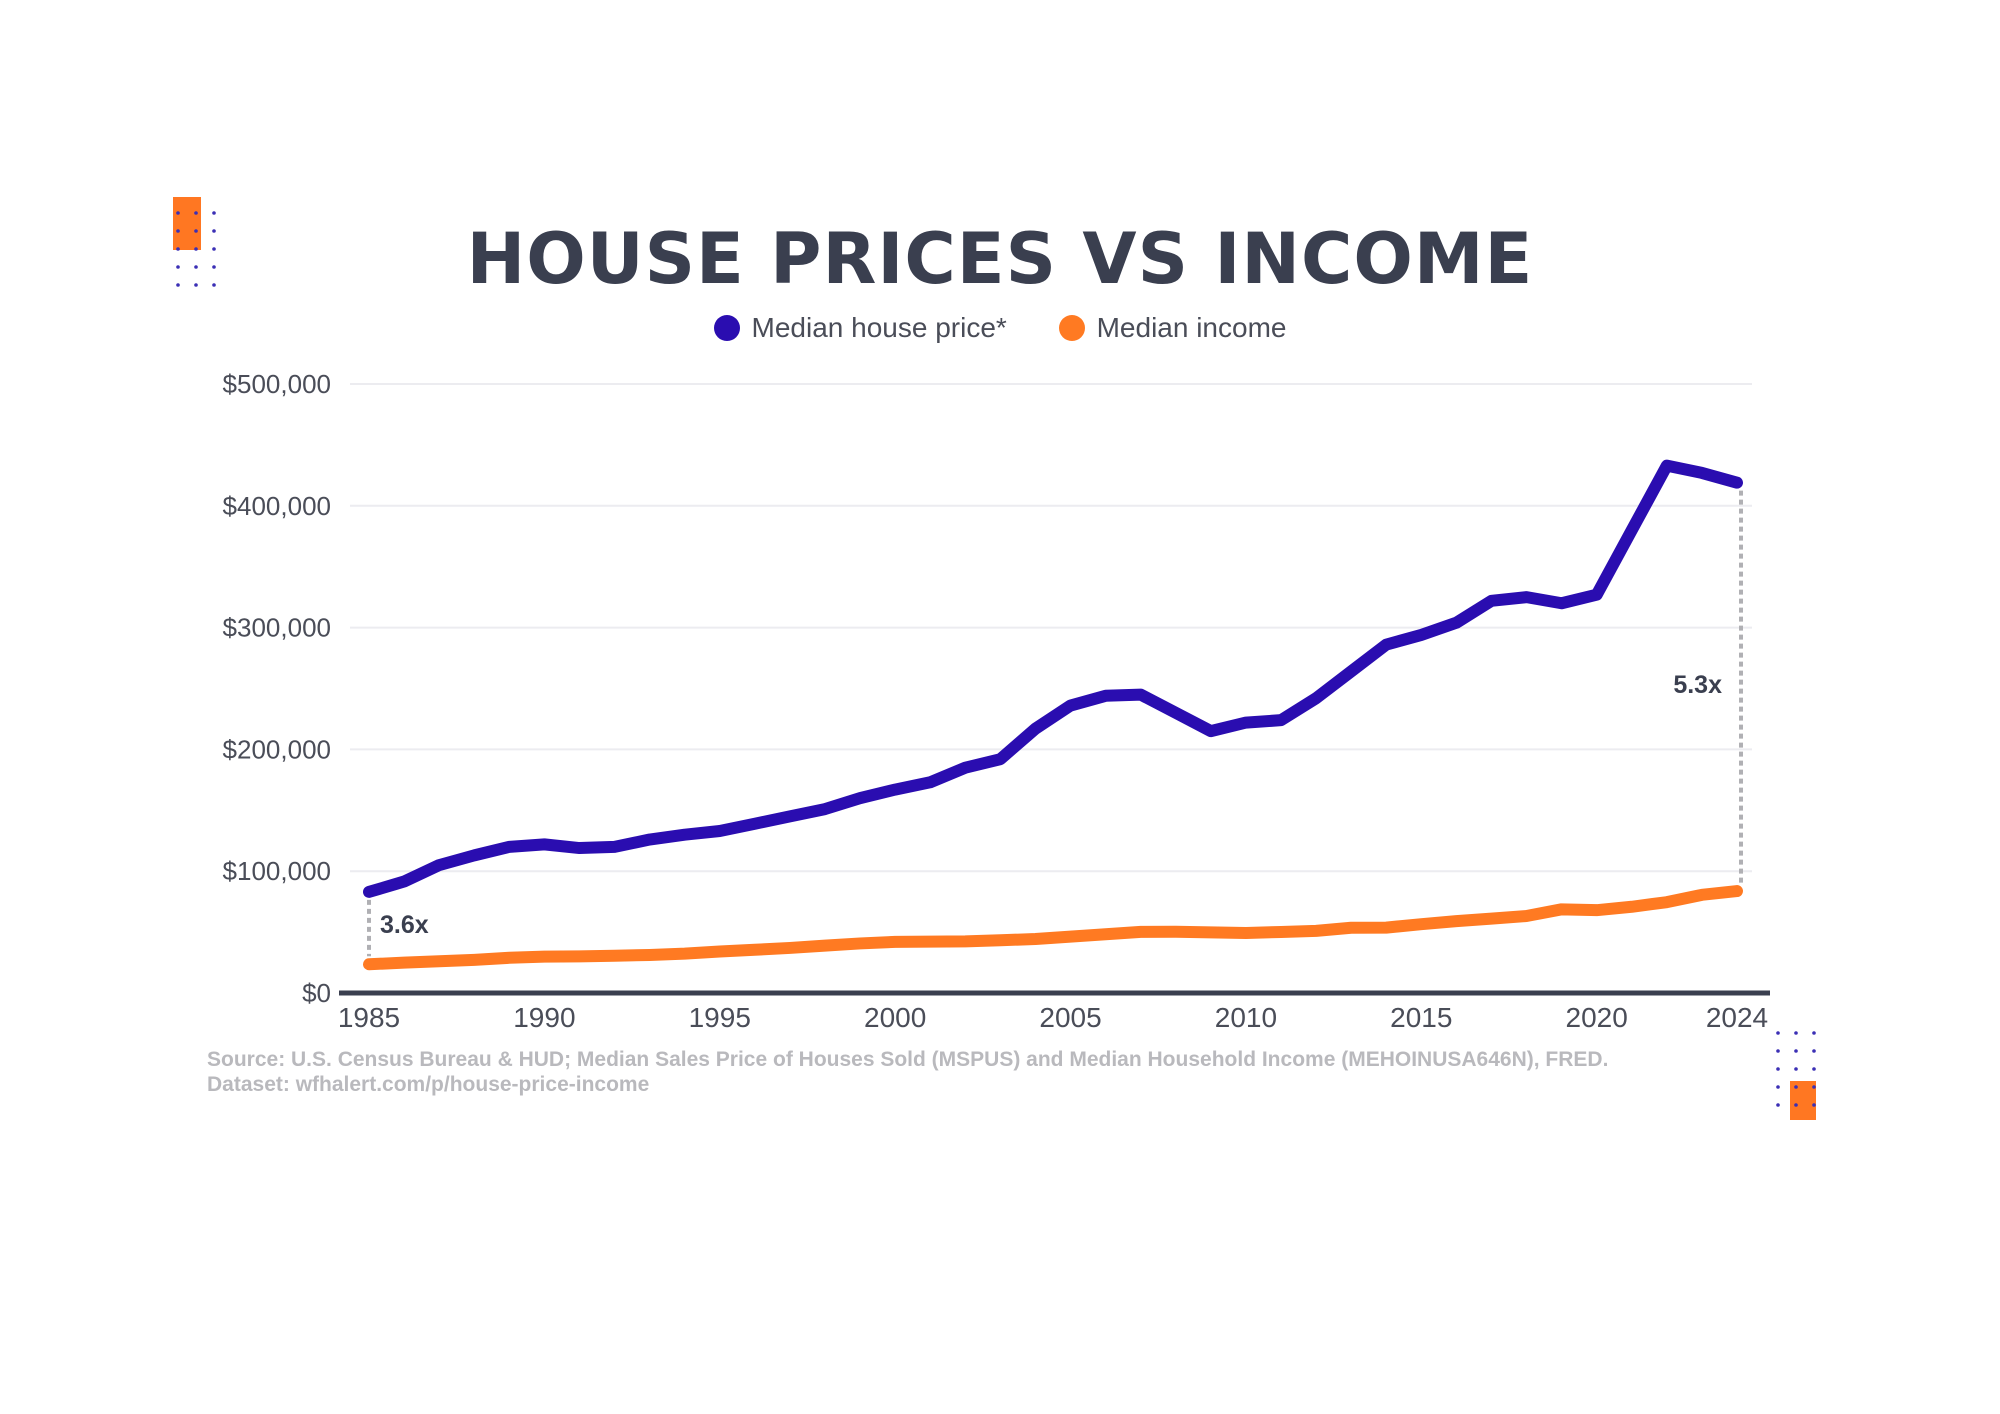  Describe the element at coordinates (1737, 1017) in the screenshot. I see `x-tick-label: 2024` at that location.